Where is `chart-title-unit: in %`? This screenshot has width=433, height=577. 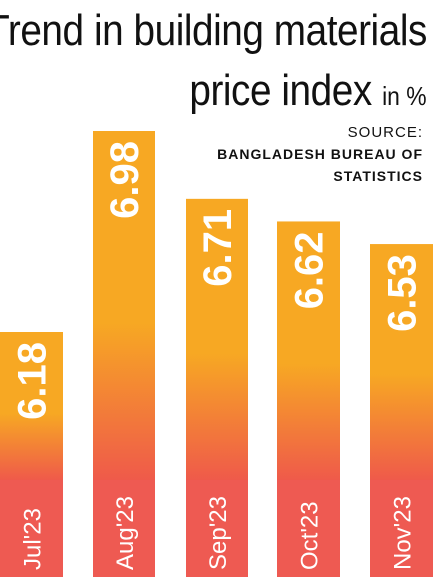
chart-title-unit: in % is located at coordinates (404, 96).